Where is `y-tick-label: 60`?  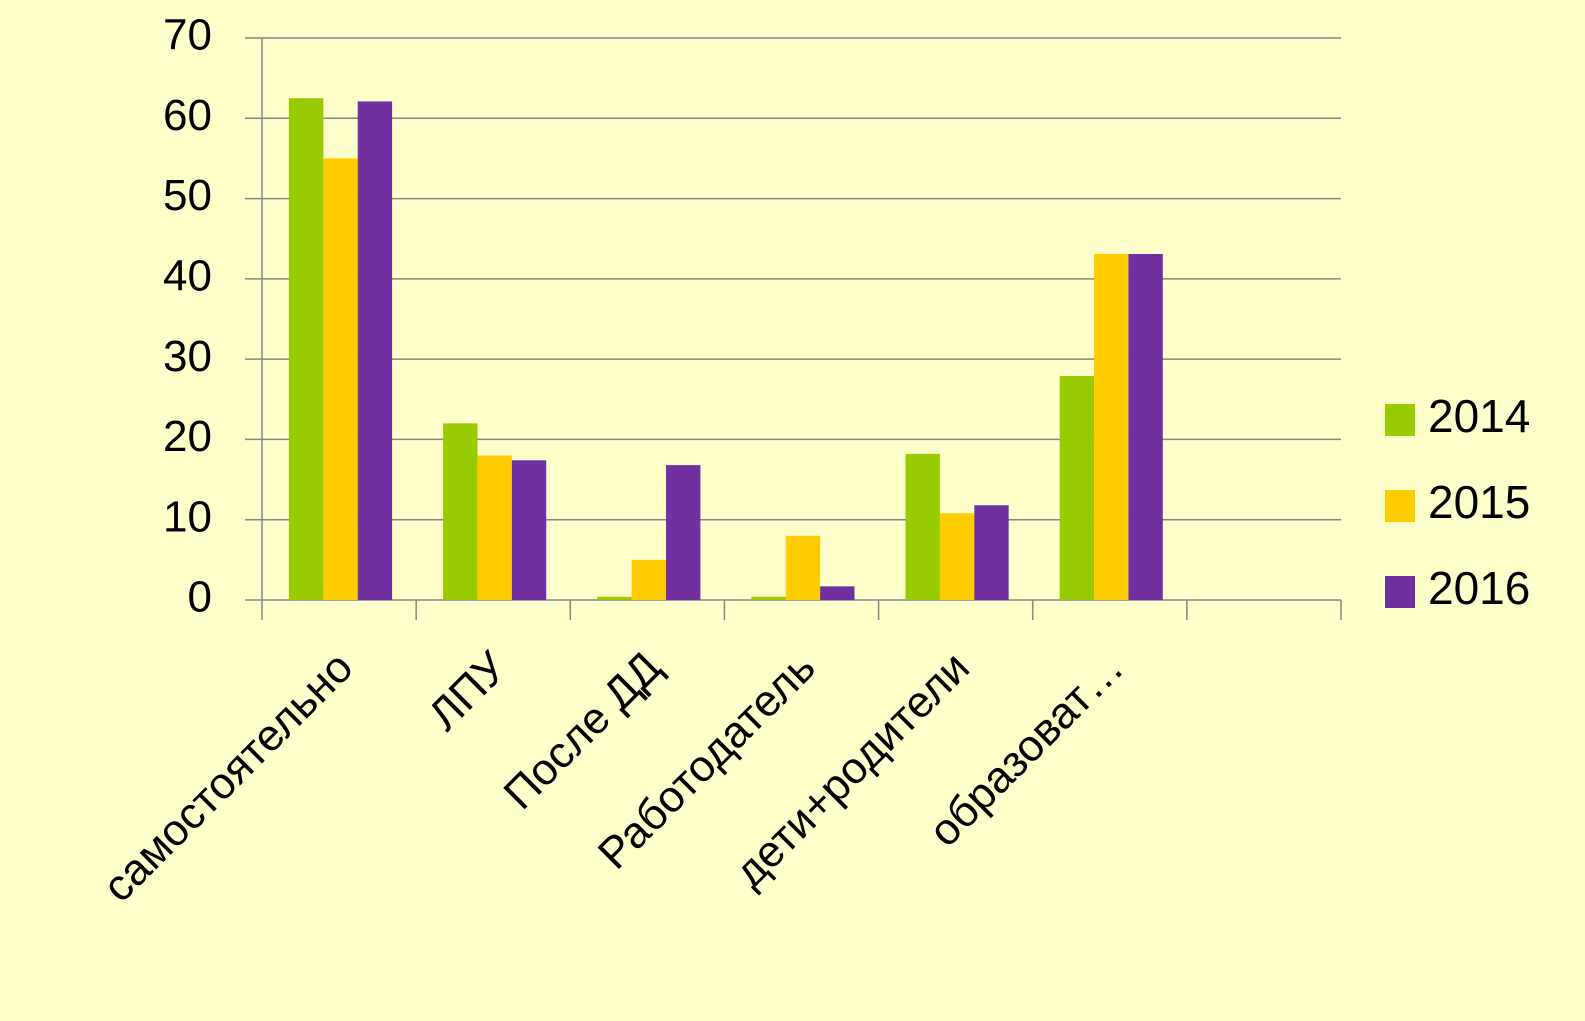
y-tick-label: 60 is located at coordinates (187, 115).